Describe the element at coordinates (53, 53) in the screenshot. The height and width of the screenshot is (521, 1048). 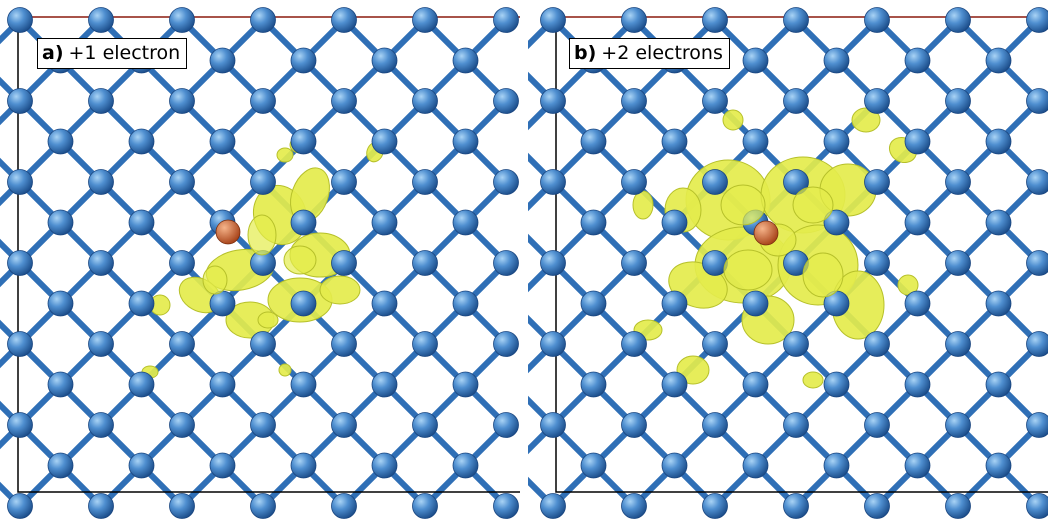
I see `panel-a-letter: a)` at that location.